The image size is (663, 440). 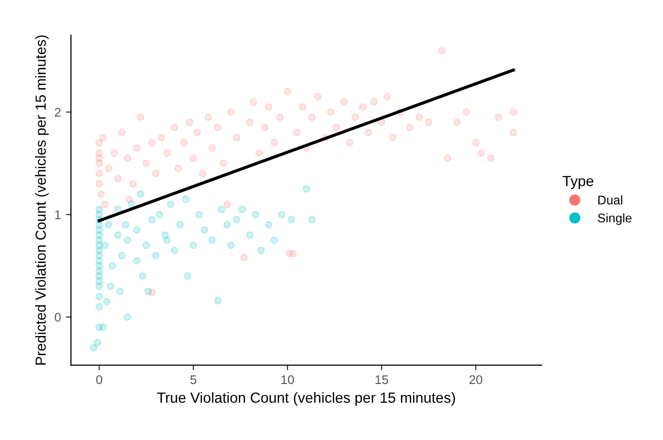 What do you see at coordinates (382, 379) in the screenshot?
I see `x-tick-label: 15` at bounding box center [382, 379].